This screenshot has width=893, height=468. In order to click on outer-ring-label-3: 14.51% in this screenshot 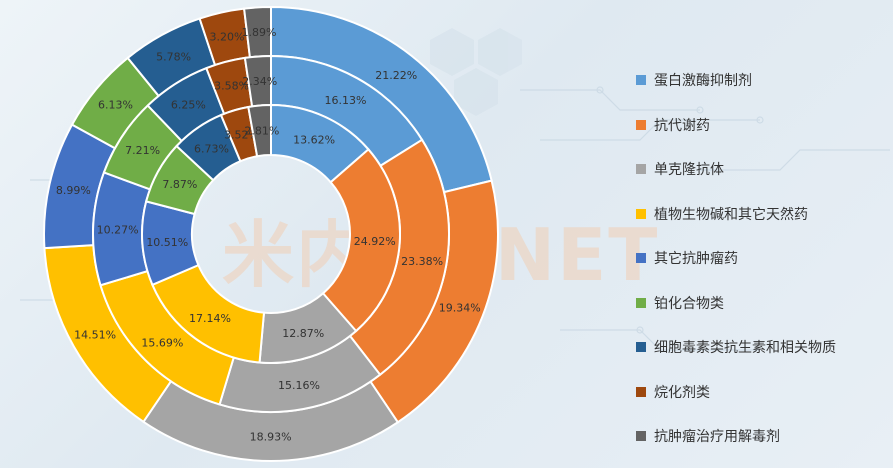, I will do `click(95, 334)`.